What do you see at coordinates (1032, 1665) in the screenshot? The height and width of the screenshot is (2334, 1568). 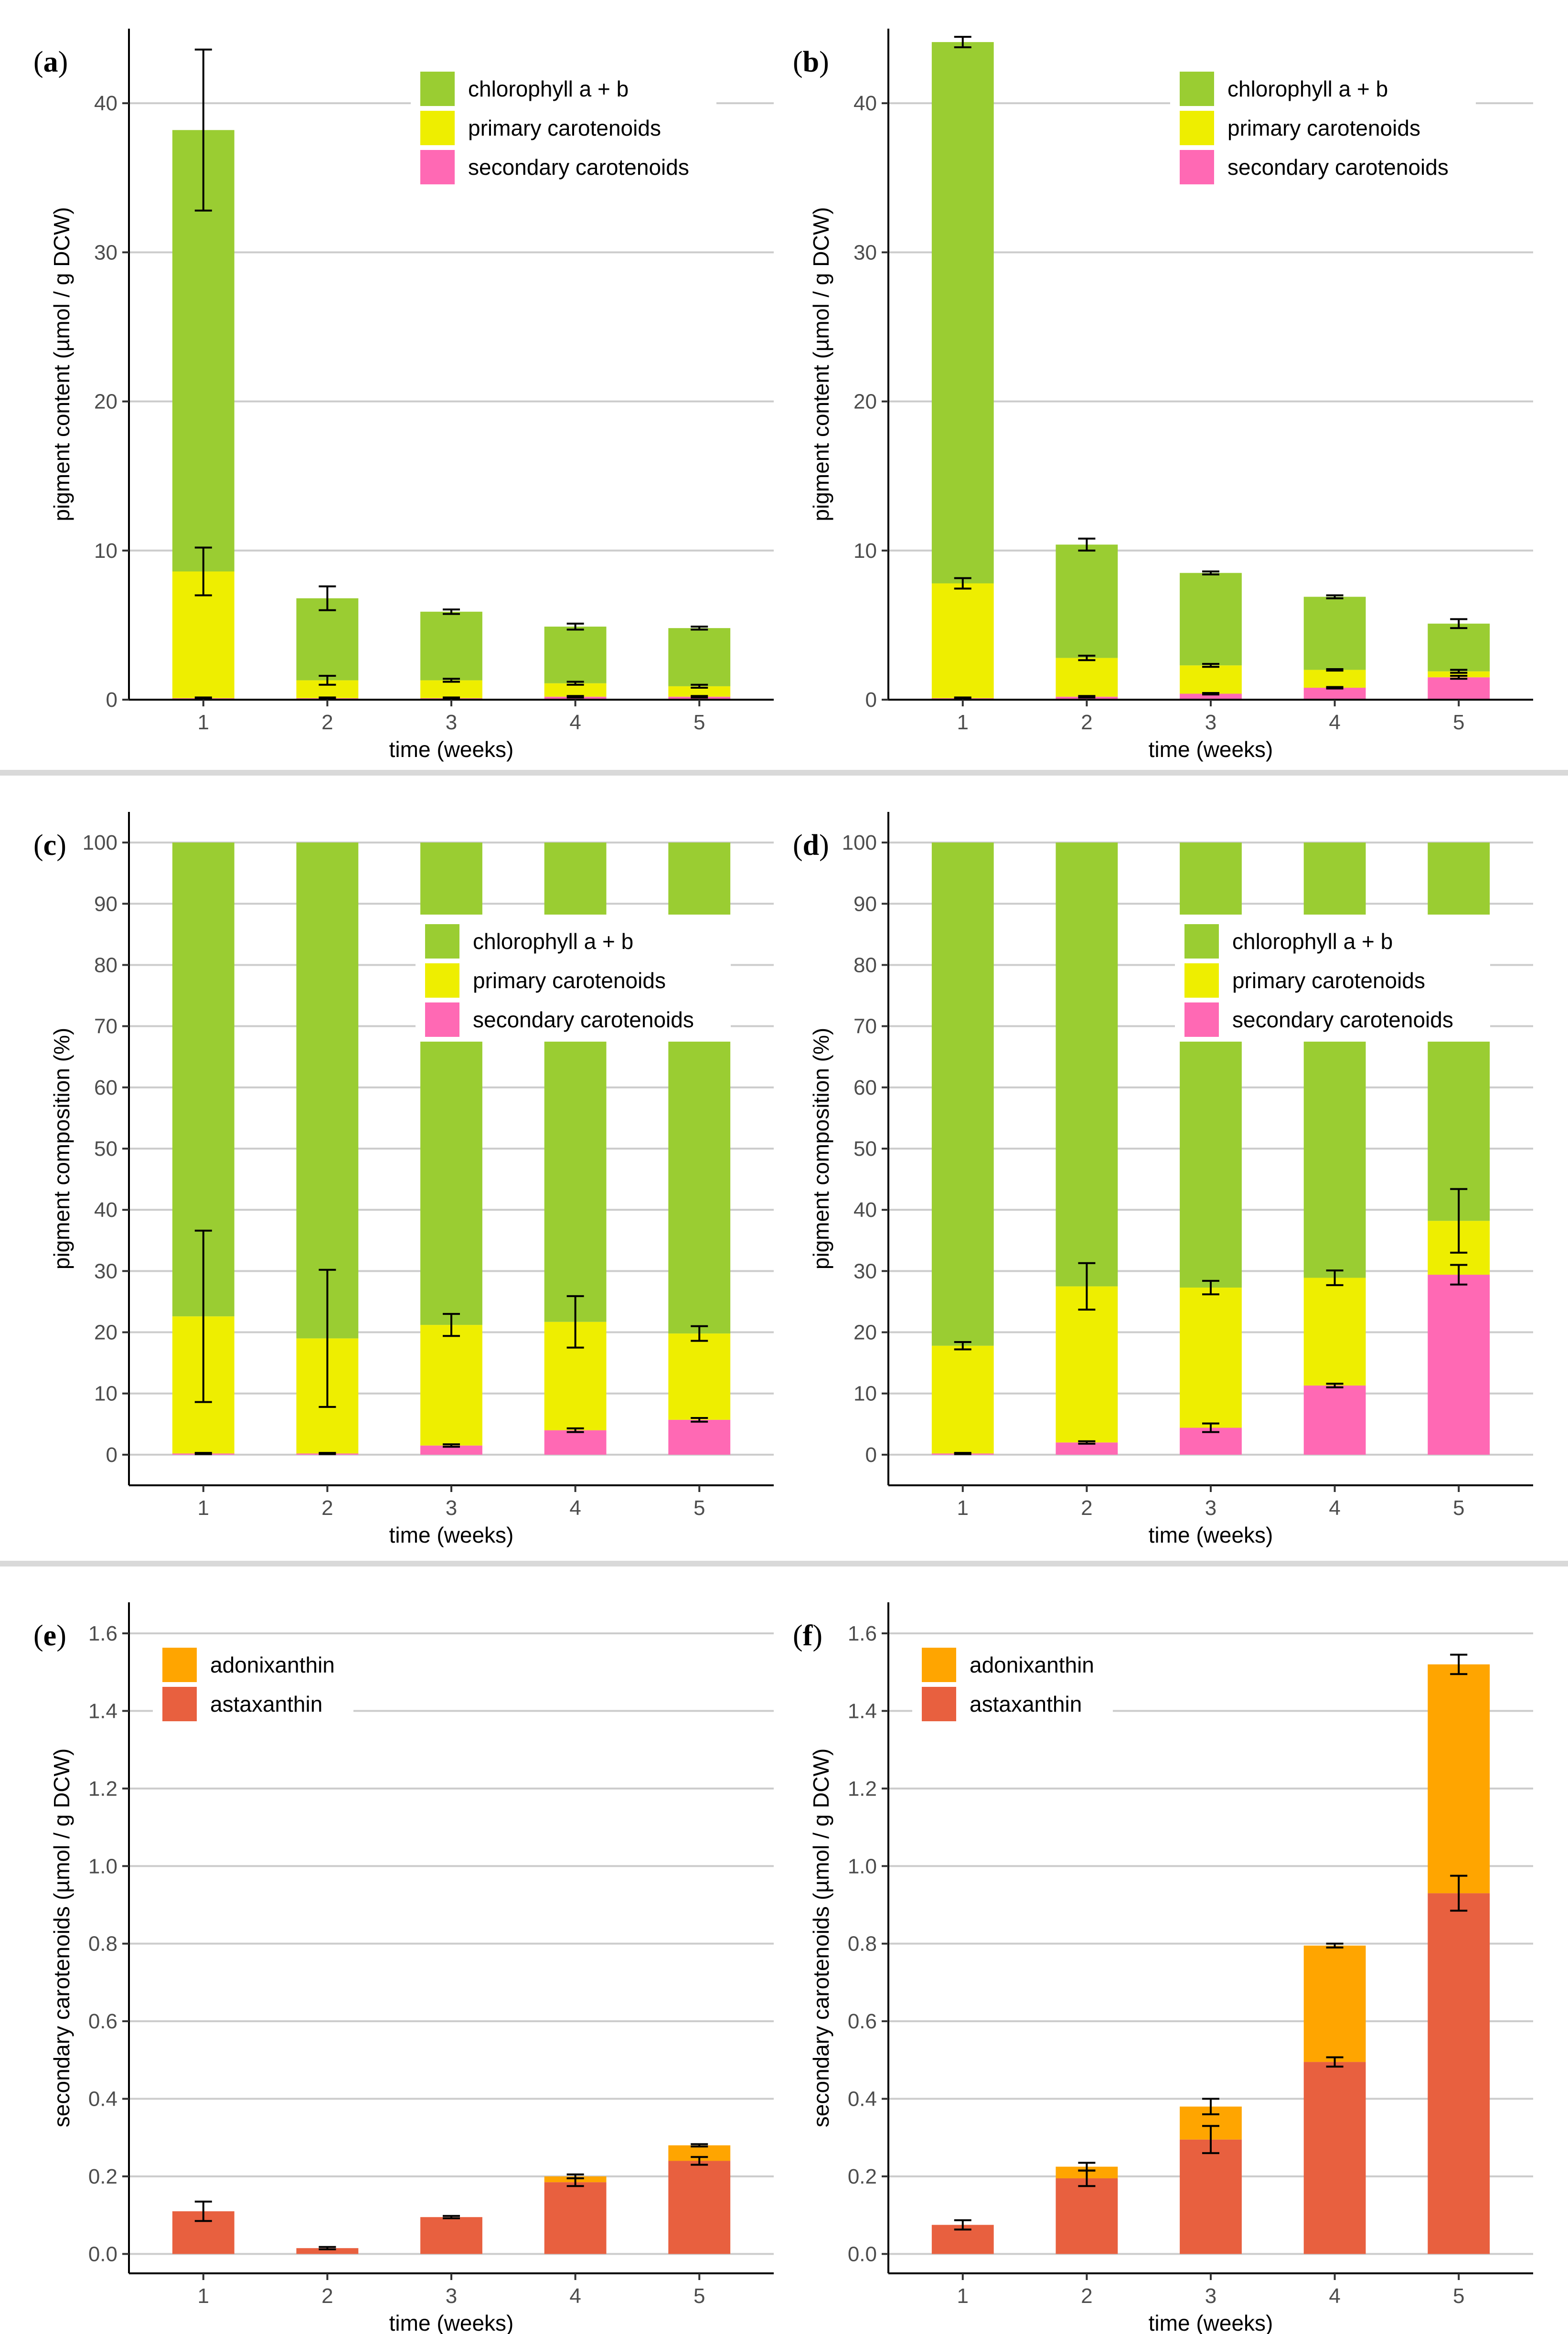 I see `legend-label-adonixanthin: adonixanthin` at bounding box center [1032, 1665].